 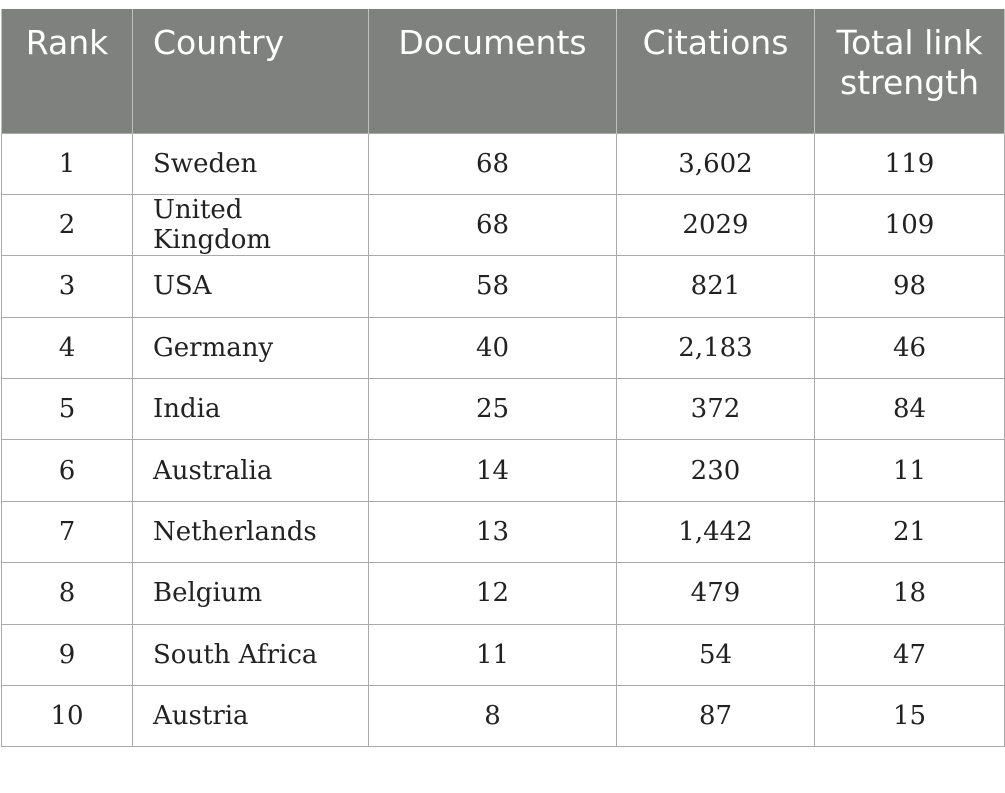 What do you see at coordinates (250, 163) in the screenshot?
I see `cell-country: Sweden` at bounding box center [250, 163].